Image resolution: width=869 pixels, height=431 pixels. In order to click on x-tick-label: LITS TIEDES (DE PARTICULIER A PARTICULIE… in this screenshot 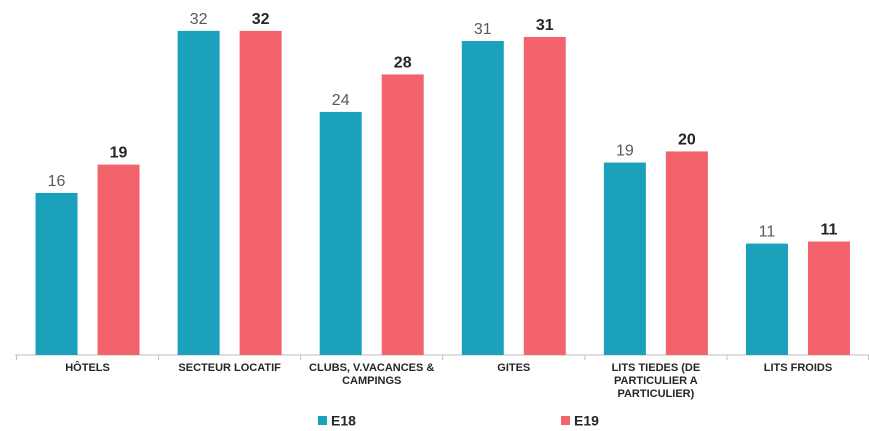, I will do `click(656, 381)`.